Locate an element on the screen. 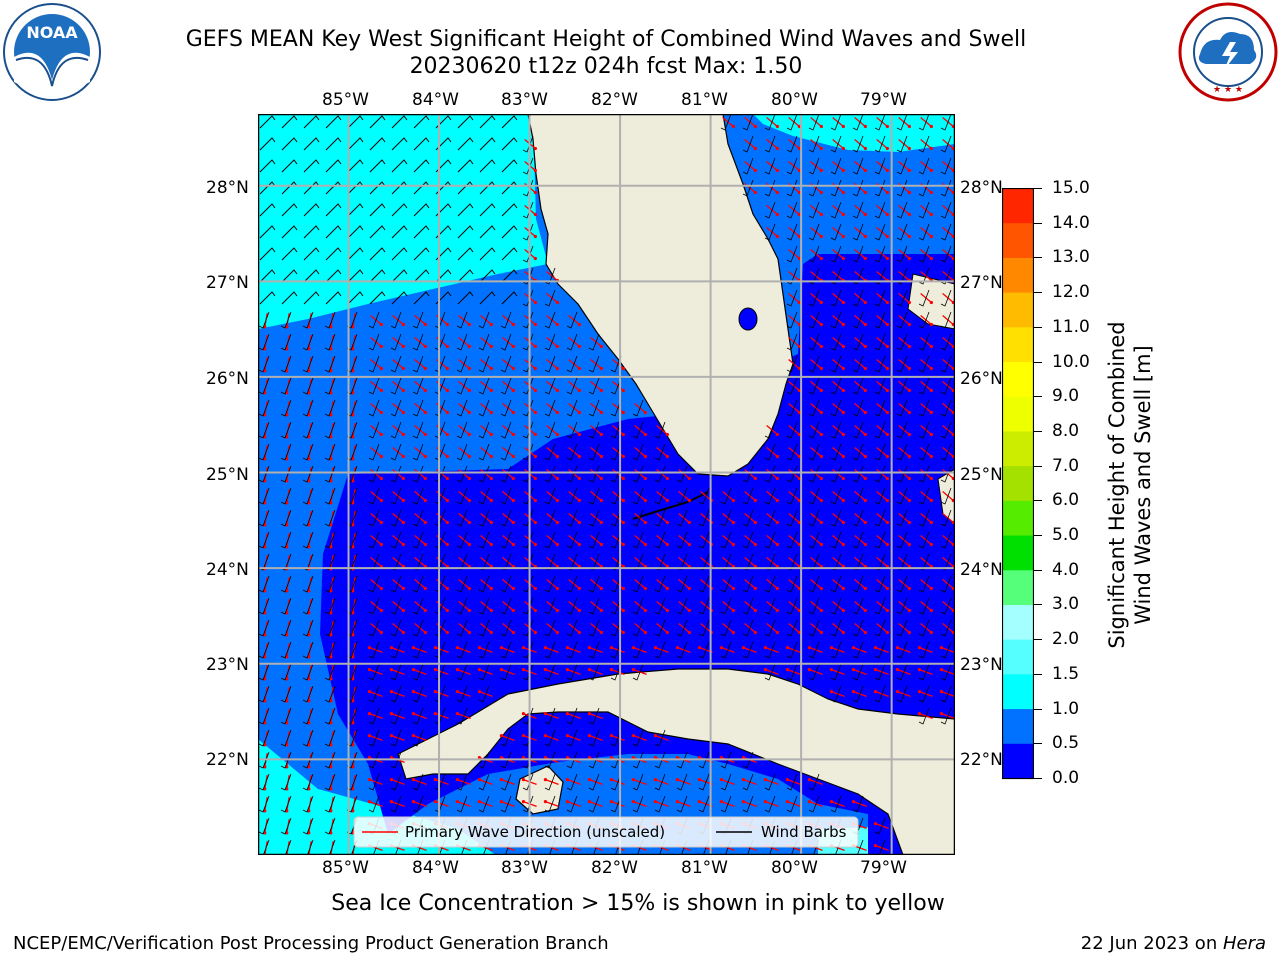 This screenshot has height=960, width=1280. colorbar-tick-mark is located at coordinates (1038, 605).